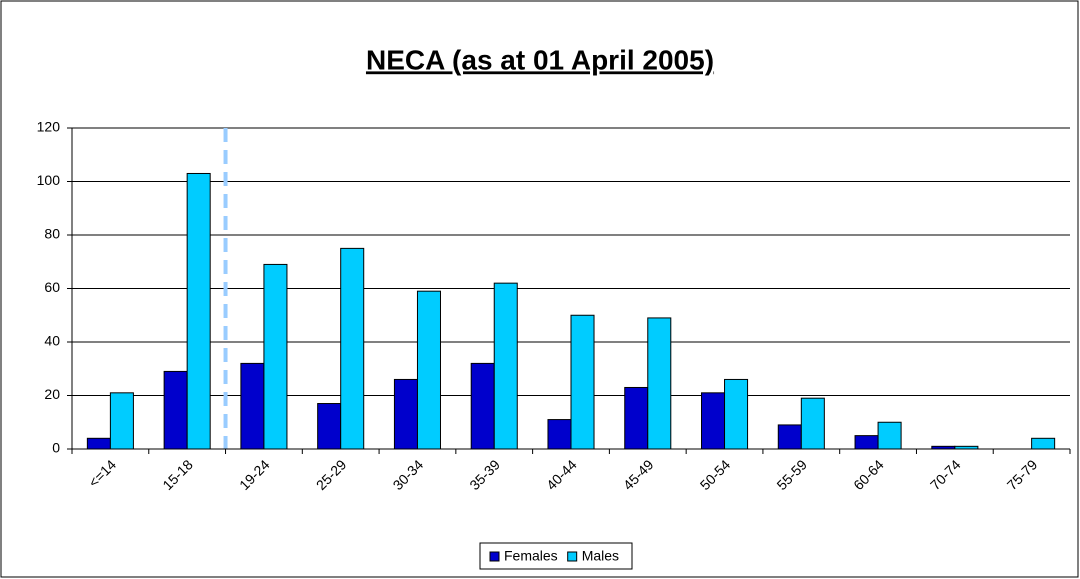 The image size is (1080, 579). I want to click on y-tick-label: 40, so click(52, 341).